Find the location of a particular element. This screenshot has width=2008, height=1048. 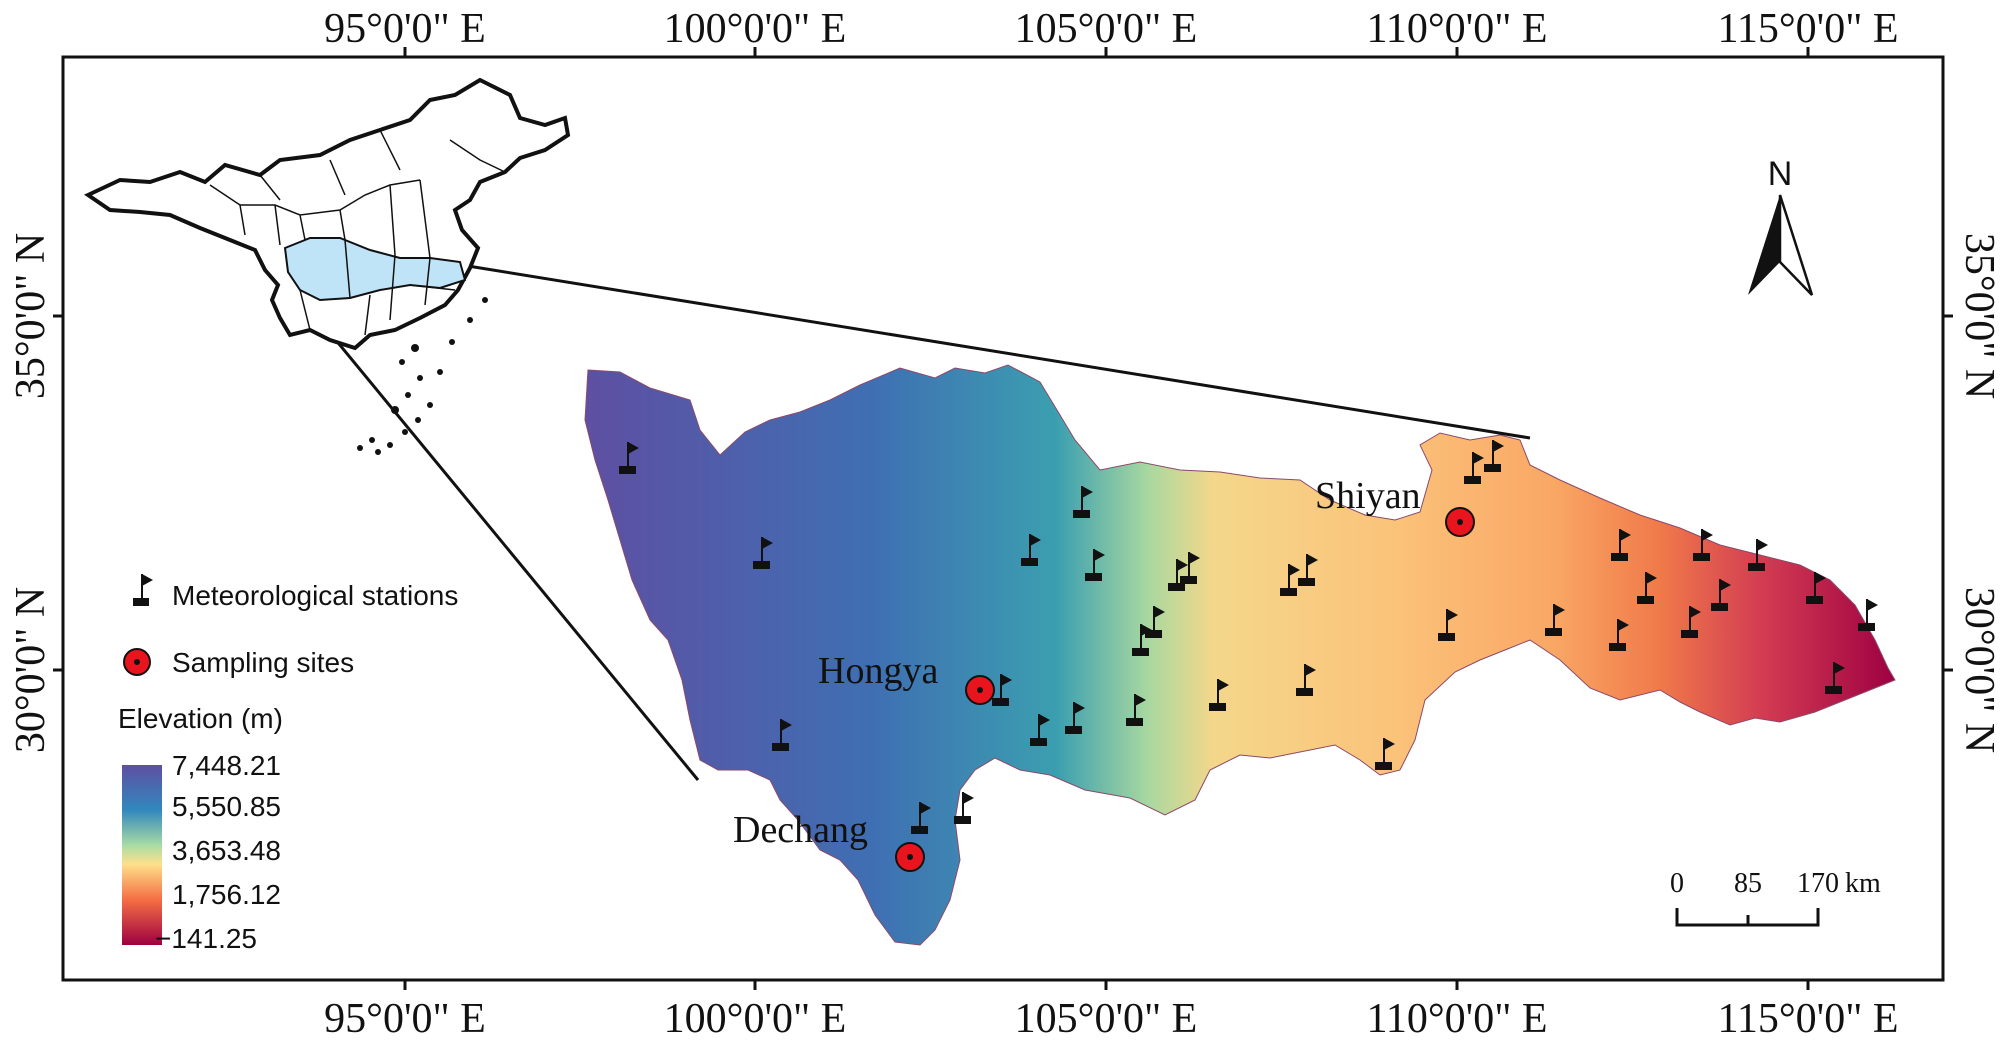

bottom-tick-115e: 115°0'0" E is located at coordinates (1807, 1019).